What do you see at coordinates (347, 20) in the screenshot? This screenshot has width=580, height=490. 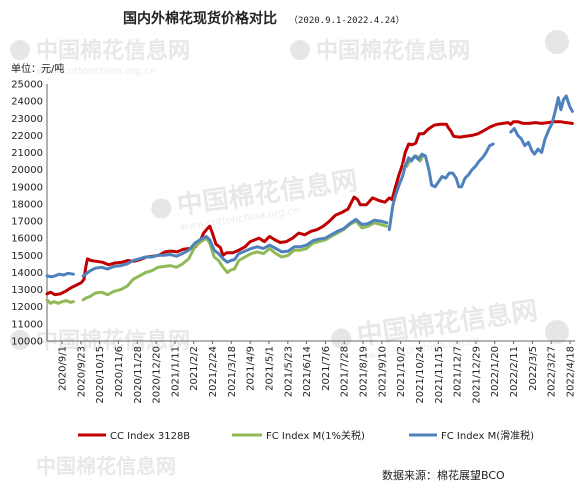 I see `chart-subtitle: （2020.9.1-2022.4.24）` at bounding box center [347, 20].